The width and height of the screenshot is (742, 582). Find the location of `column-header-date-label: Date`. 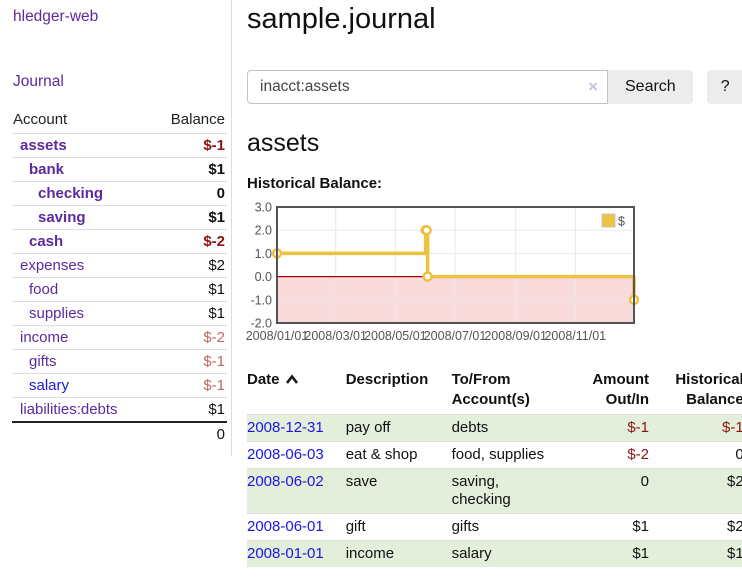

column-header-date-label: Date is located at coordinates (263, 379).